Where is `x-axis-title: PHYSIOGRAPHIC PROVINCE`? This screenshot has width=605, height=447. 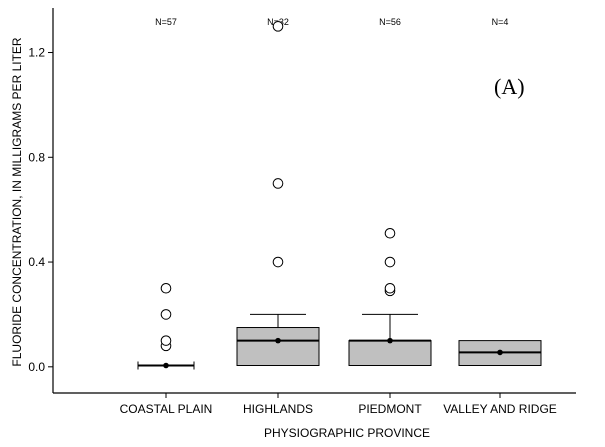 x-axis-title: PHYSIOGRAPHIC PROVINCE is located at coordinates (347, 433).